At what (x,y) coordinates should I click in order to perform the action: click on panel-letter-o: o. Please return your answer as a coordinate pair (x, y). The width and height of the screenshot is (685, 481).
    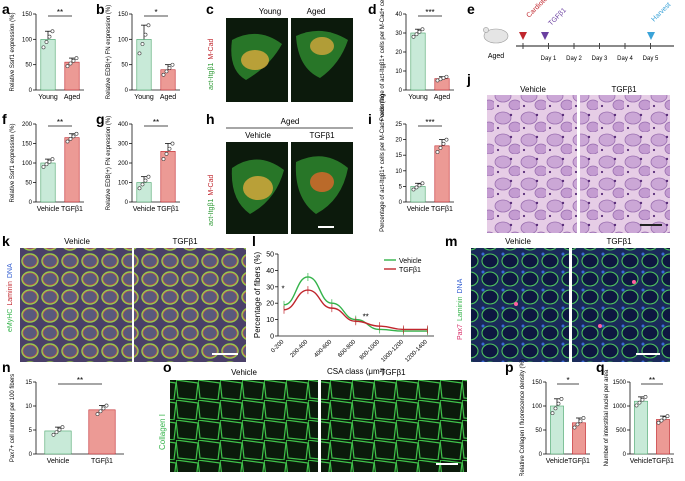
    Looking at the image, I should click on (167, 367).